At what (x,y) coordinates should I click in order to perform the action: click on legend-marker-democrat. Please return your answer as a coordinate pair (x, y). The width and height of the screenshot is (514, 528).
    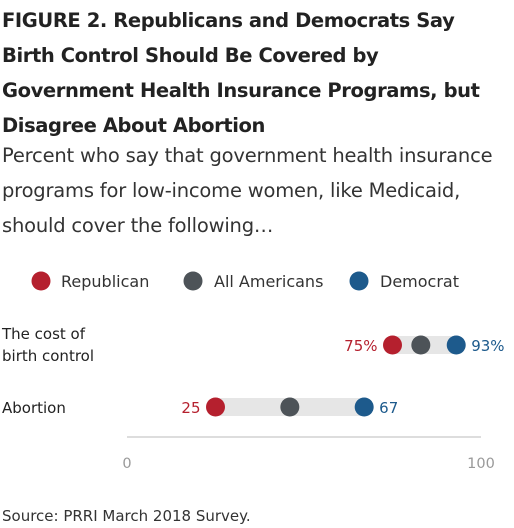
    Looking at the image, I should click on (359, 281).